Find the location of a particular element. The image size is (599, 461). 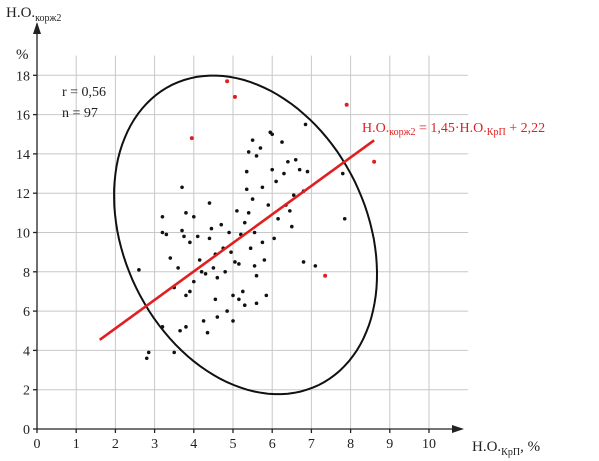

y-axis-arrow is located at coordinates (37, 28).